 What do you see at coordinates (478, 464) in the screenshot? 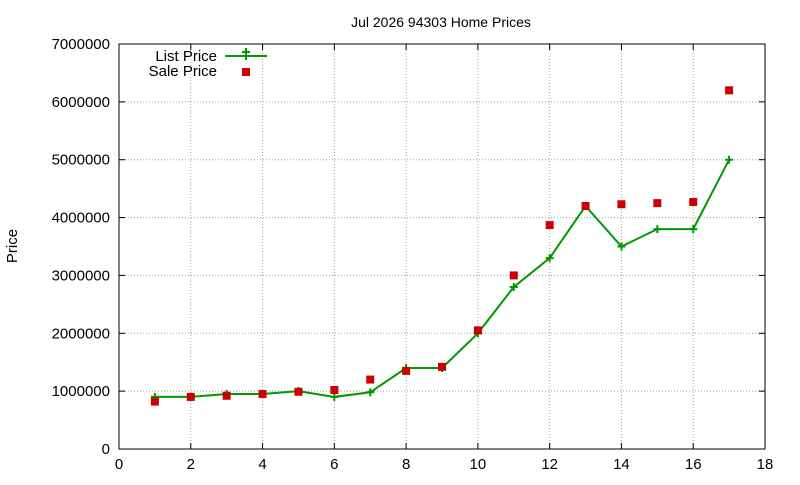
I see `x-tick-label: 10` at bounding box center [478, 464].